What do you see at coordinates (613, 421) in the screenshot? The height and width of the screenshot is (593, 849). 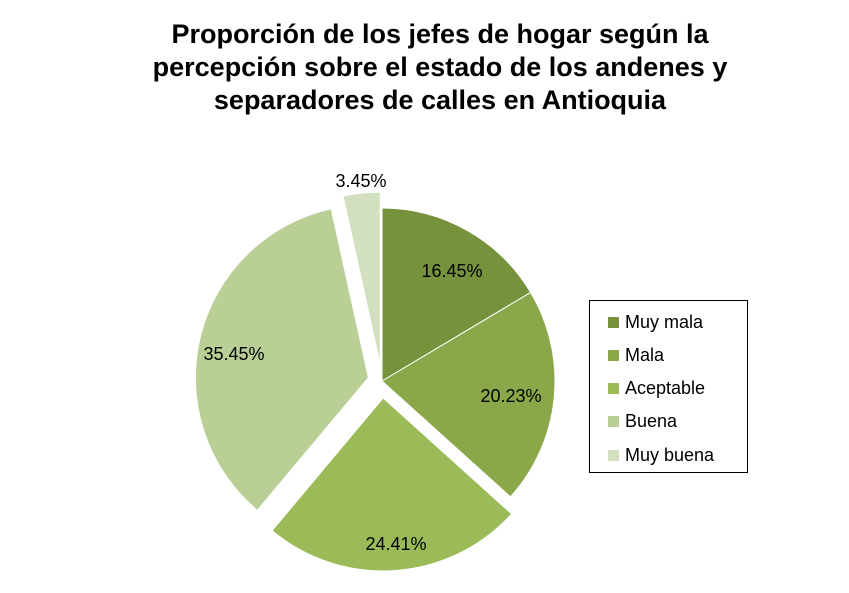 I see `legend-swatch-buena` at bounding box center [613, 421].